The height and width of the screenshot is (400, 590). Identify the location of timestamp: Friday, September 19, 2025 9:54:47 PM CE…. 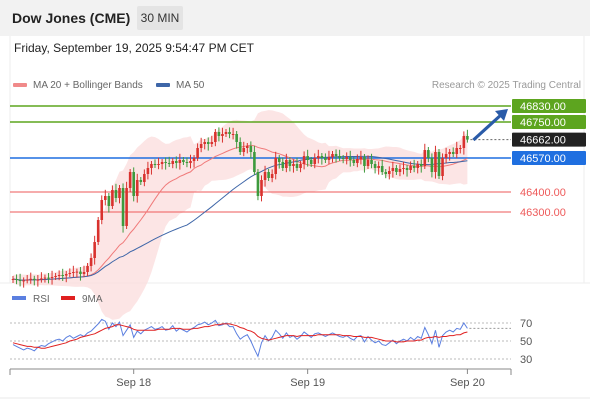
(134, 48).